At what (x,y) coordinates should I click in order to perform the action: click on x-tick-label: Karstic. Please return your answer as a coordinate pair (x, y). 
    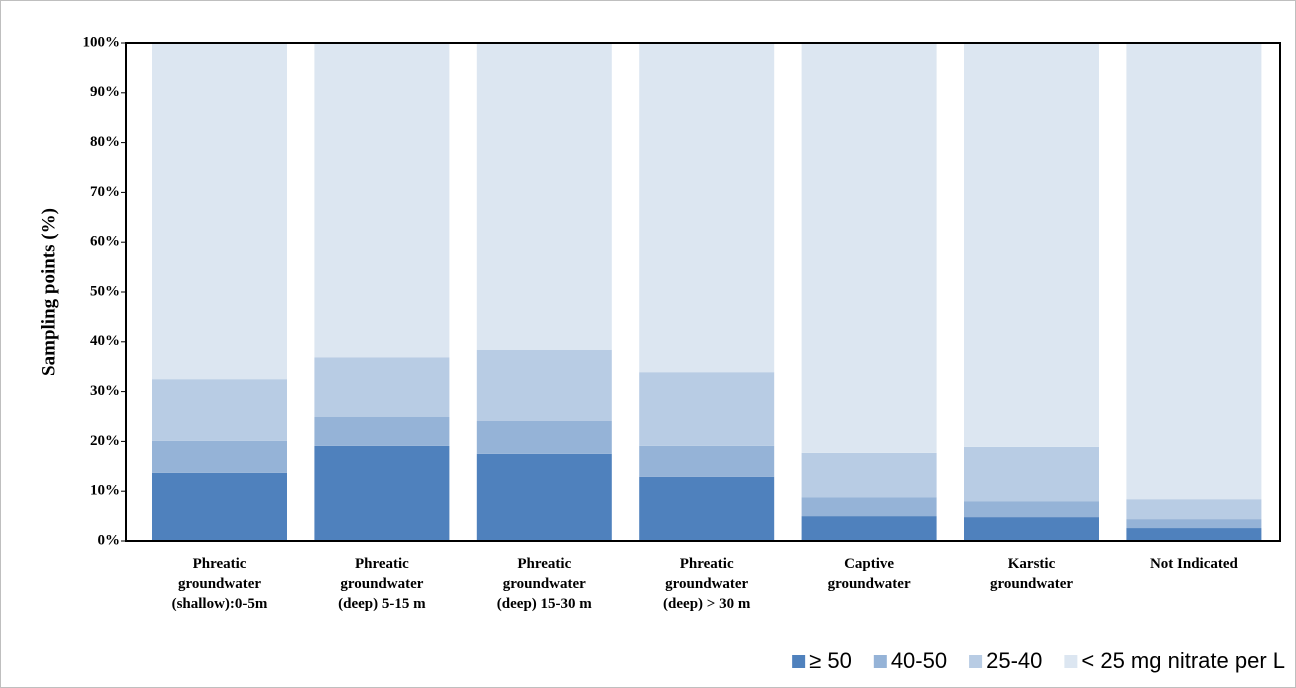
    Looking at the image, I should click on (1032, 564).